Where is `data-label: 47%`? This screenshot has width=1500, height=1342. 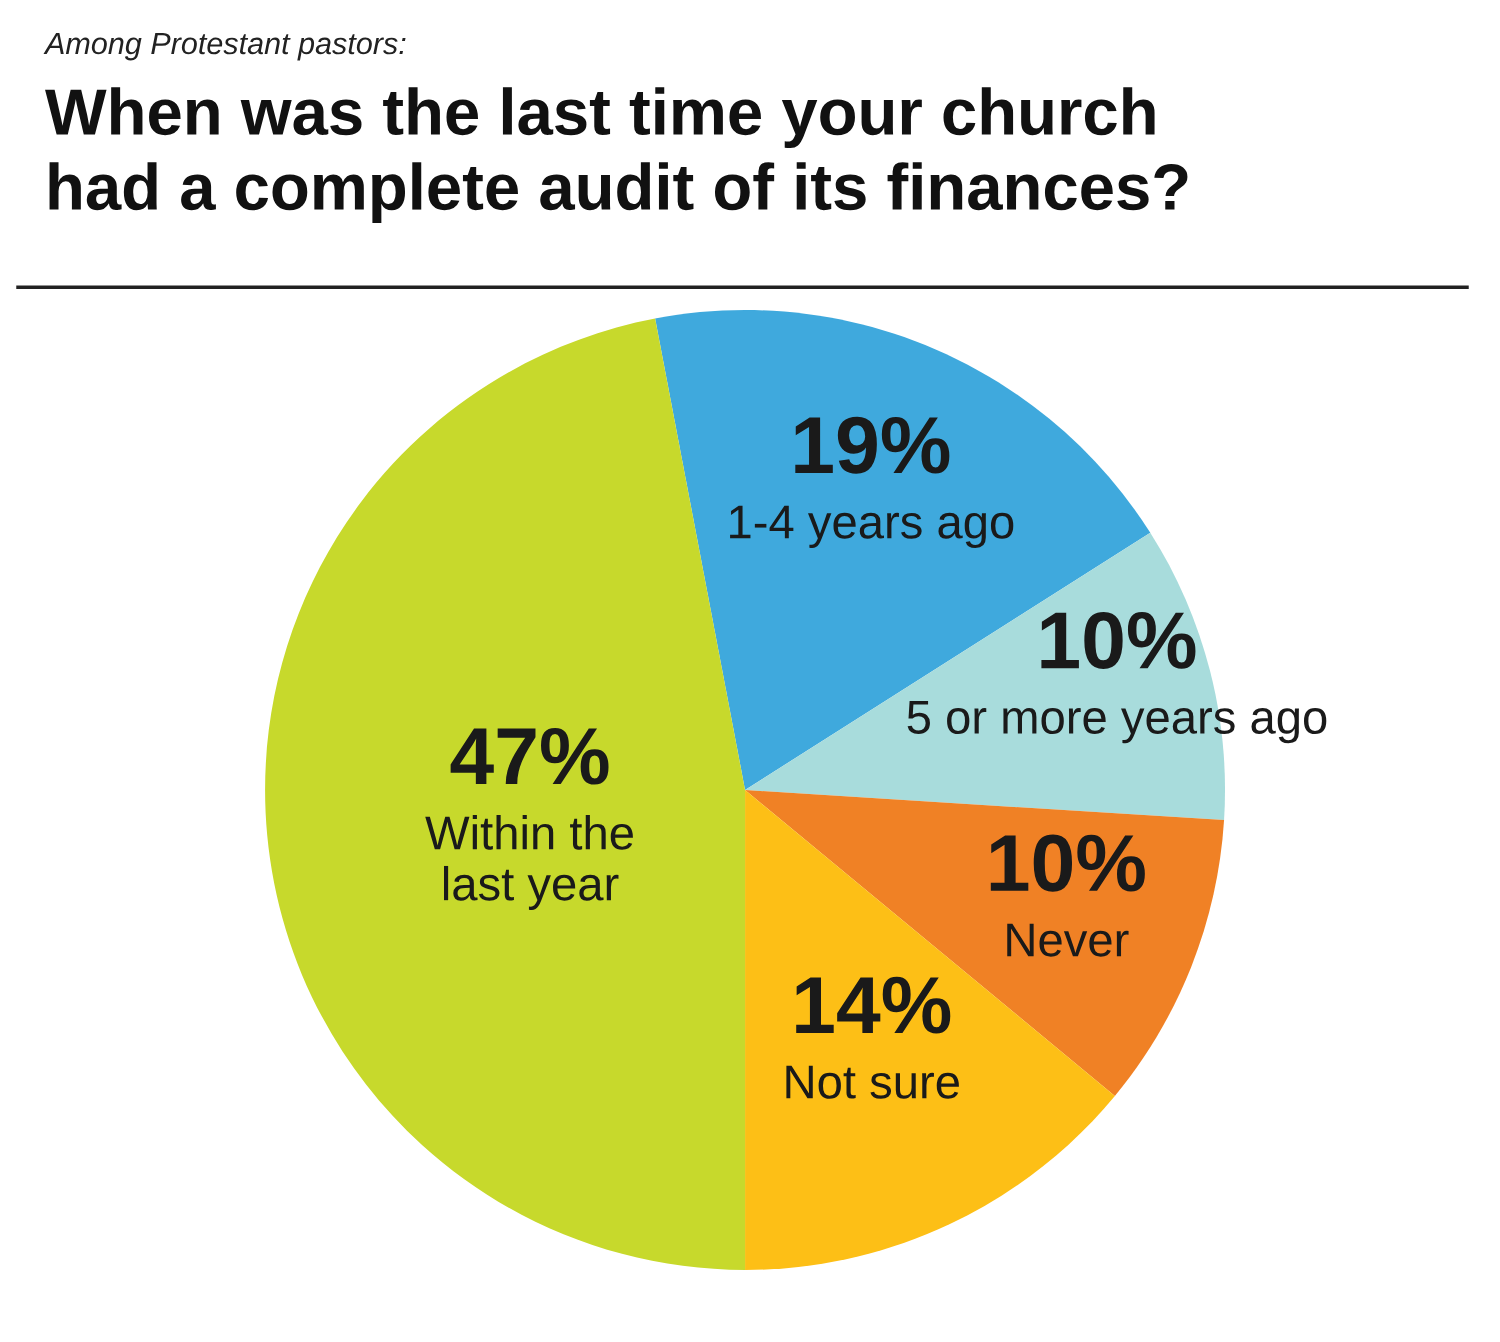
data-label: 47% is located at coordinates (529, 756).